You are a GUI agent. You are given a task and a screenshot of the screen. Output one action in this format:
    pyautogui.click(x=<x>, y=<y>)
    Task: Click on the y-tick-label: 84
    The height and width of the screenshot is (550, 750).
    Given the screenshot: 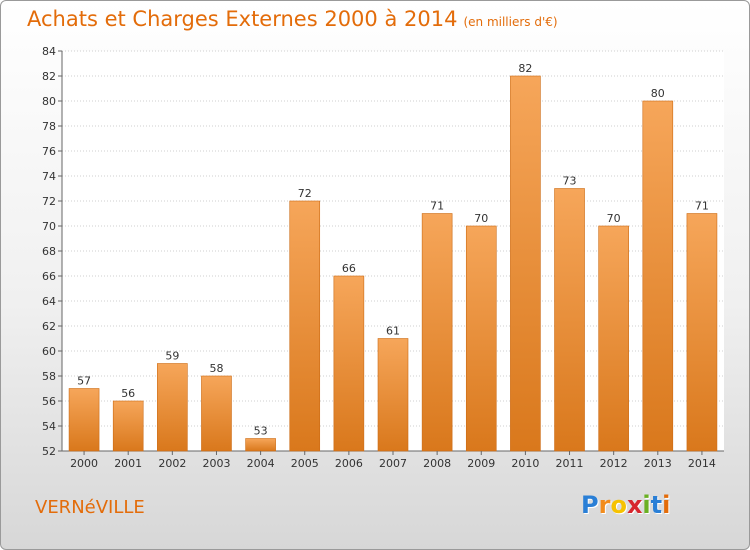 What is the action you would take?
    pyautogui.click(x=49, y=51)
    